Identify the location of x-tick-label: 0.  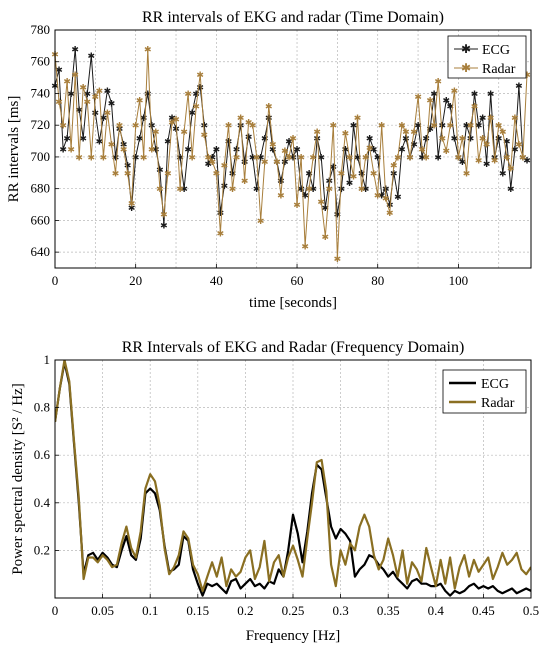
(55, 610).